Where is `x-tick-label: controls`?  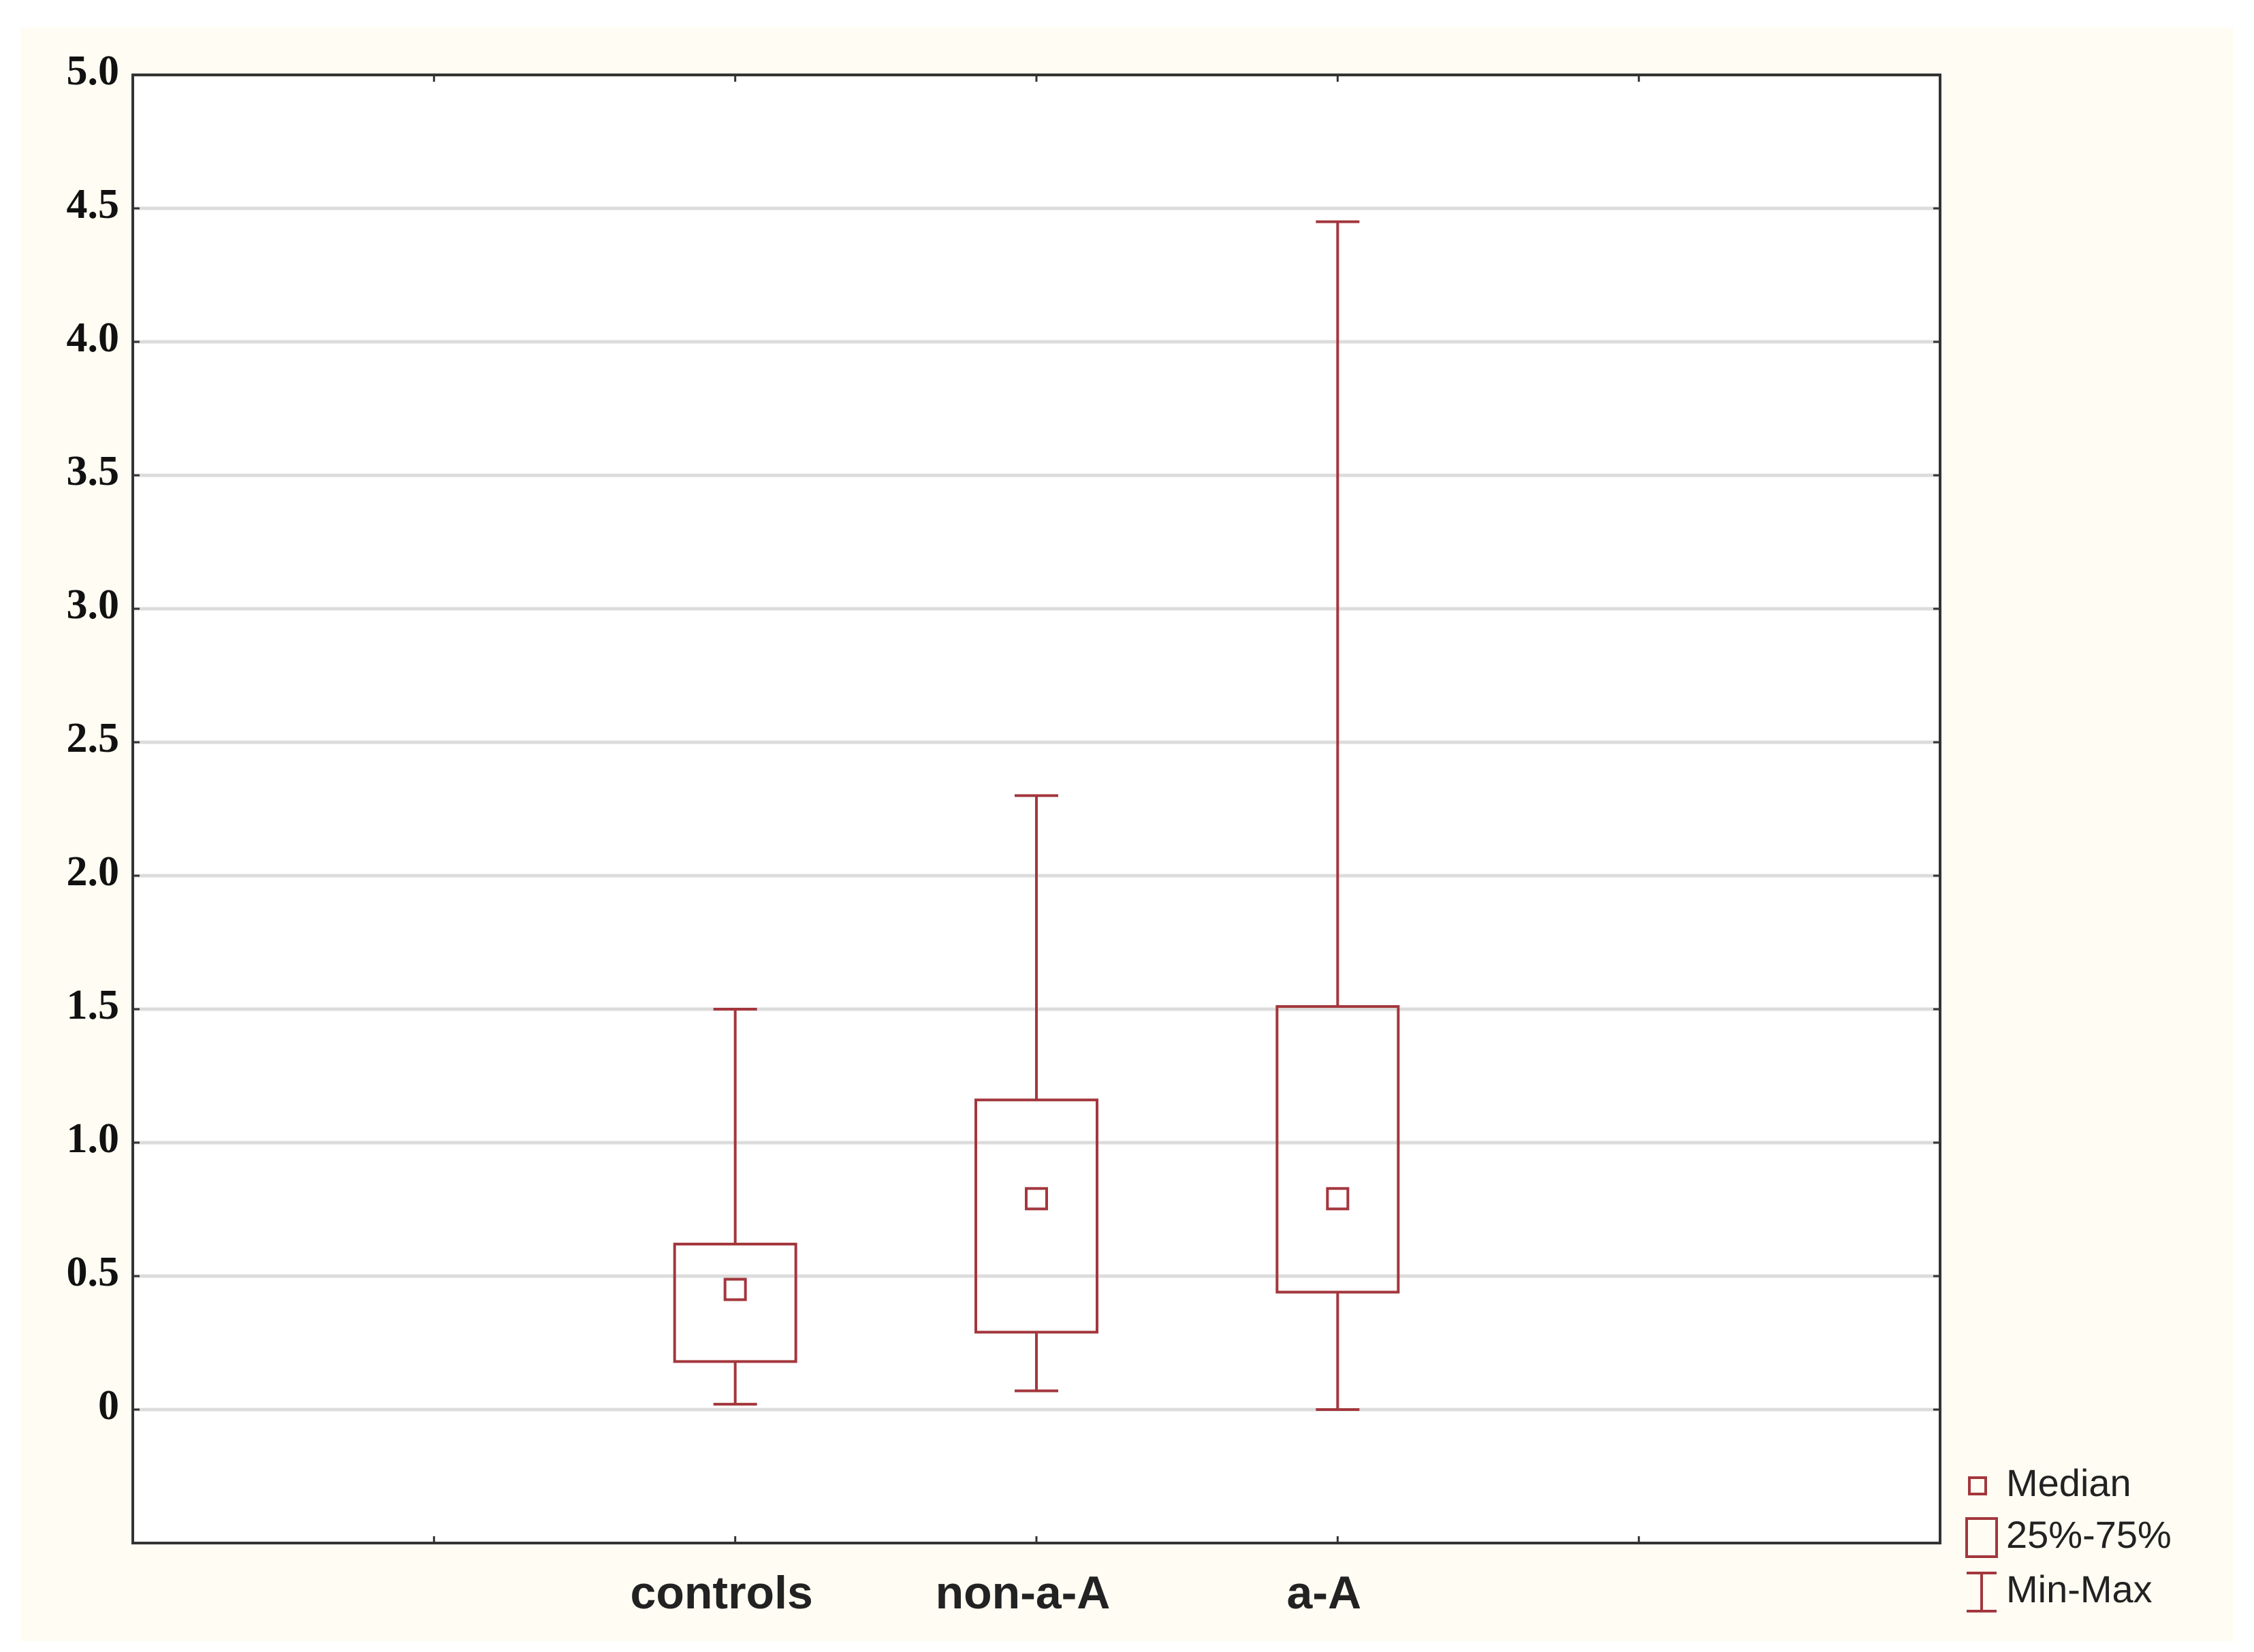
x-tick-label: controls is located at coordinates (722, 1593).